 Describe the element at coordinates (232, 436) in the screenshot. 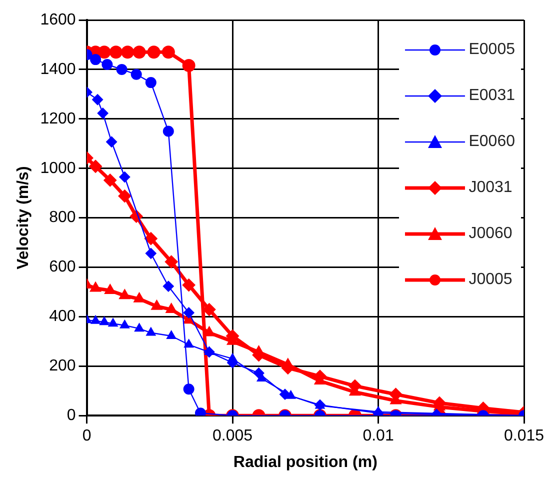

I see `x-tick-label: 0.005` at that location.